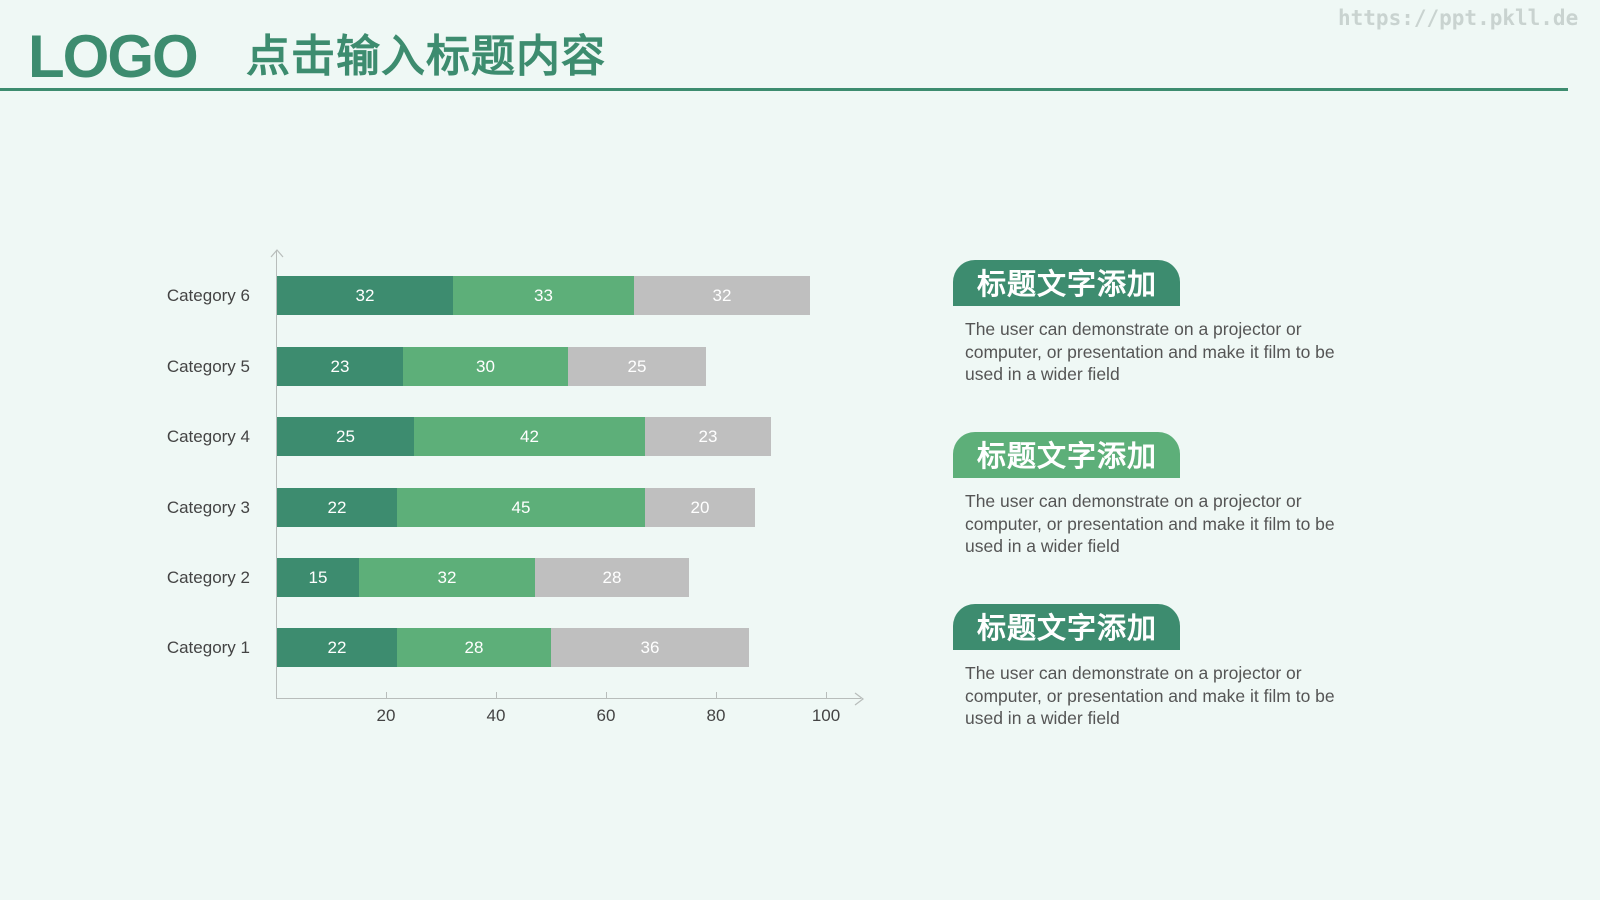 The width and height of the screenshot is (1600, 900). I want to click on bar-row: 25 42 23, so click(524, 436).